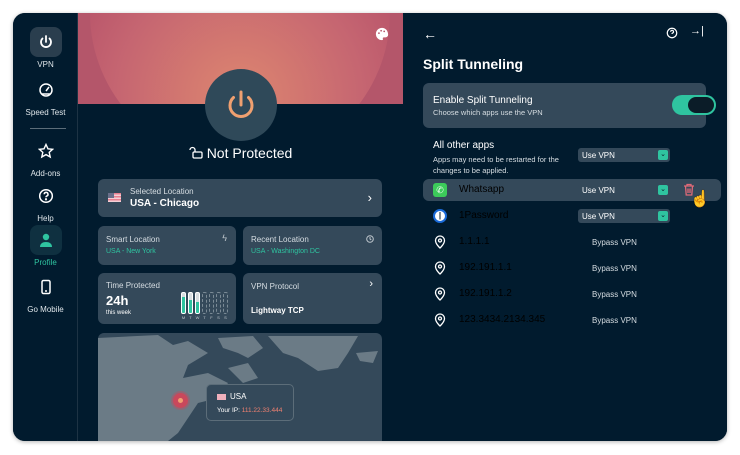  I want to click on phone-icon, so click(46, 287).